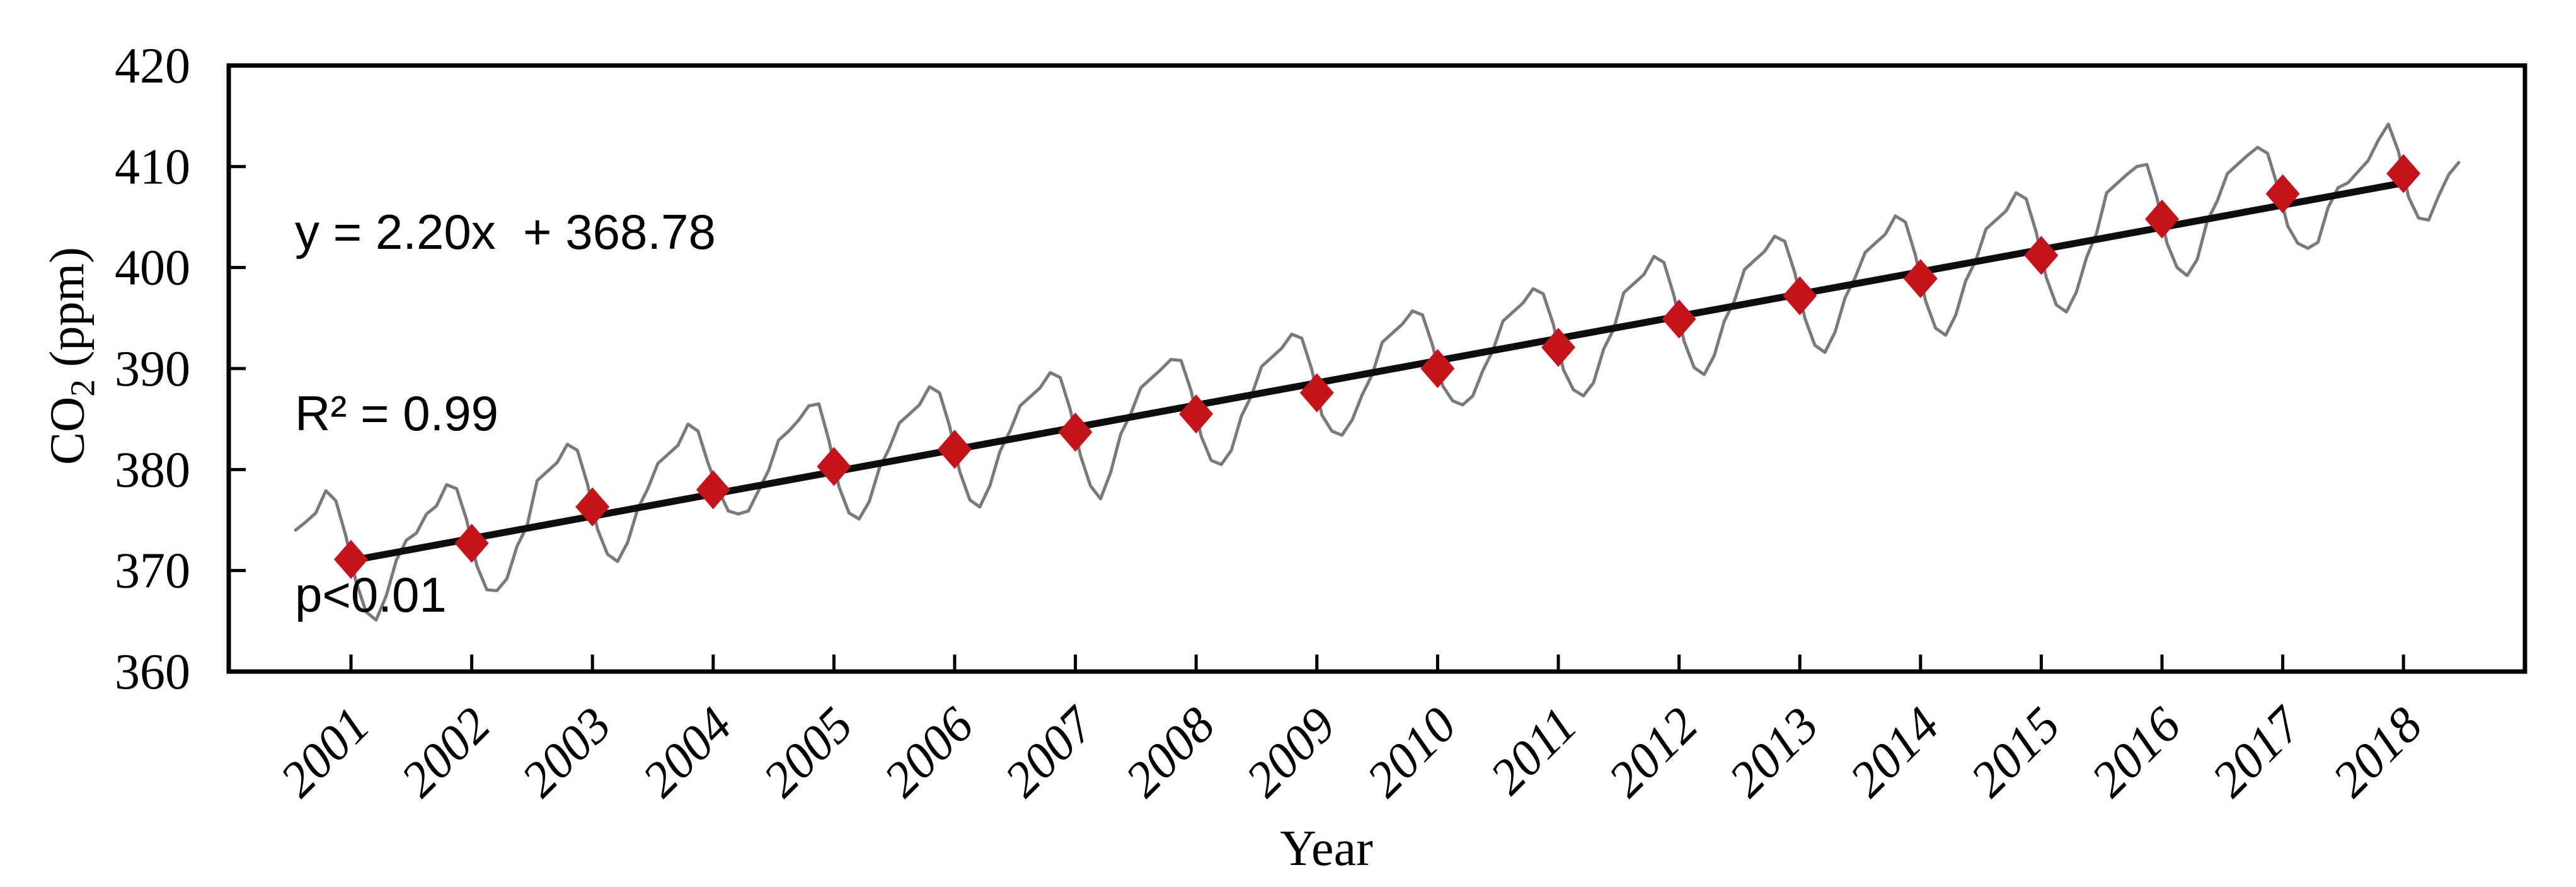  I want to click on y-axis-title: CO2 (ppm), so click(70, 356).